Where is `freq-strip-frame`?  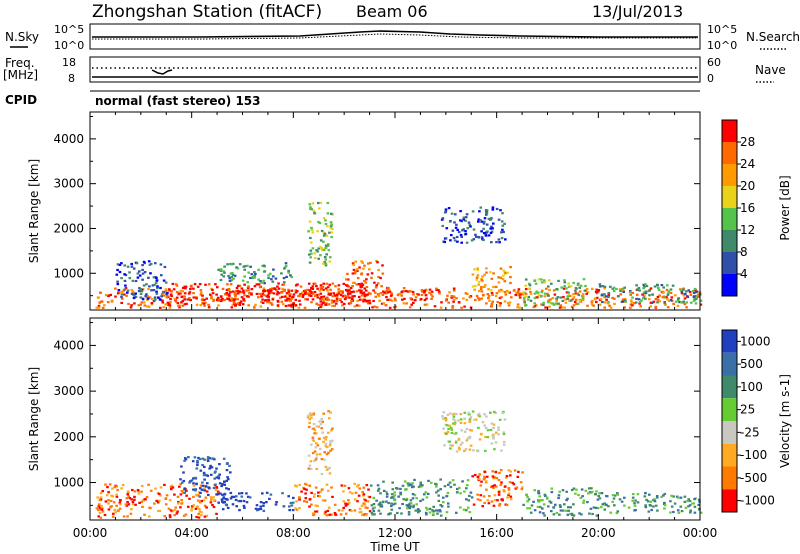 freq-strip-frame is located at coordinates (395, 69).